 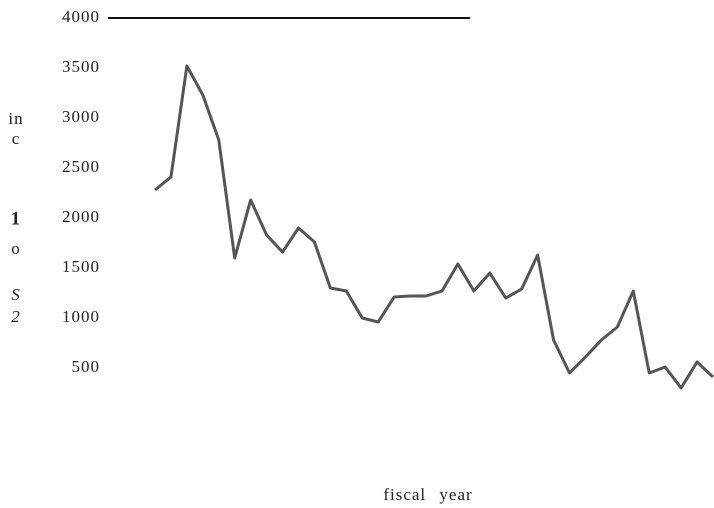 I want to click on y-tick-label: 2000, so click(x=81, y=216).